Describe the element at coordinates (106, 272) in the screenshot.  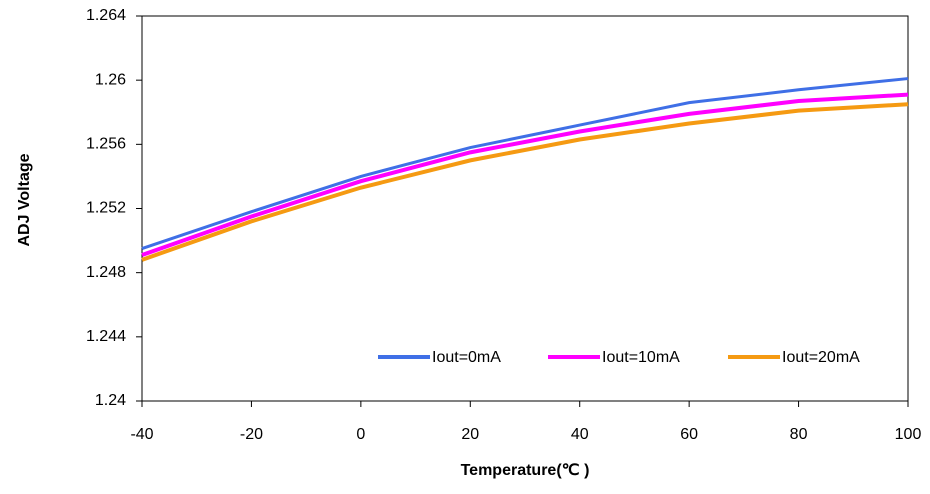
I see `y-tick-label: 1.248` at that location.